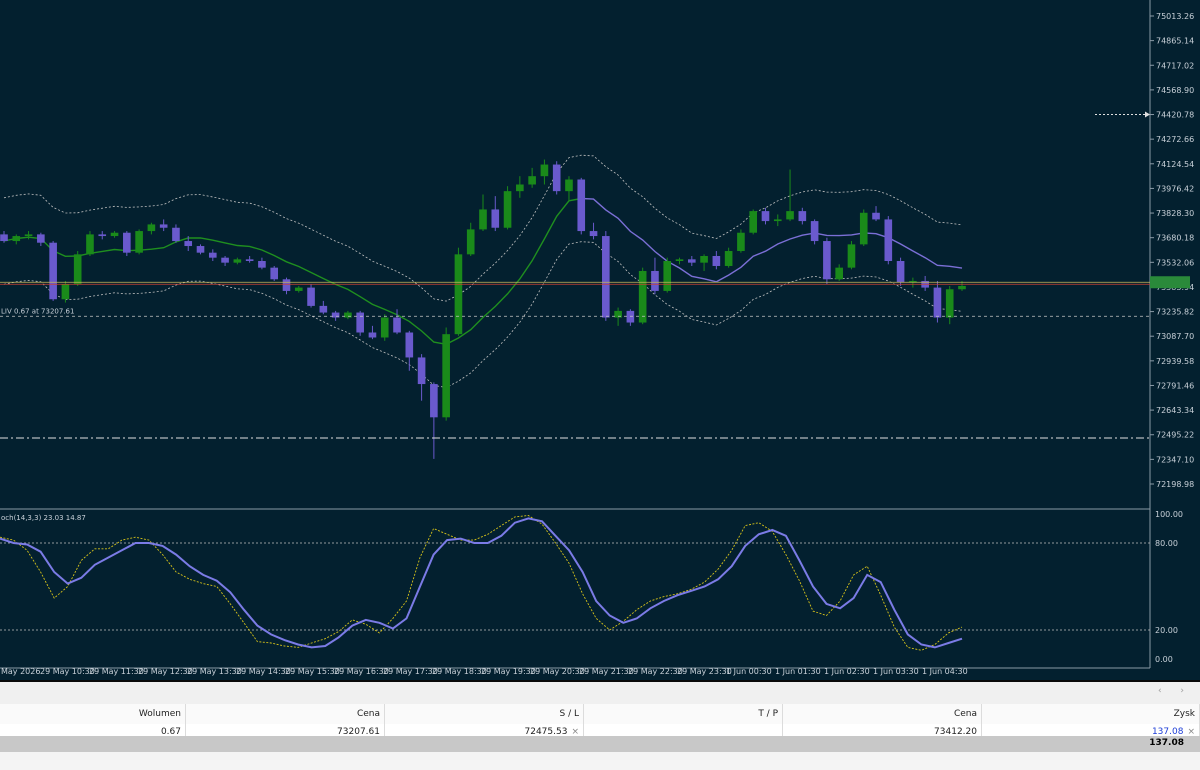  Describe the element at coordinates (575, 732) in the screenshot. I see `remove-sl-icon: ×` at that location.